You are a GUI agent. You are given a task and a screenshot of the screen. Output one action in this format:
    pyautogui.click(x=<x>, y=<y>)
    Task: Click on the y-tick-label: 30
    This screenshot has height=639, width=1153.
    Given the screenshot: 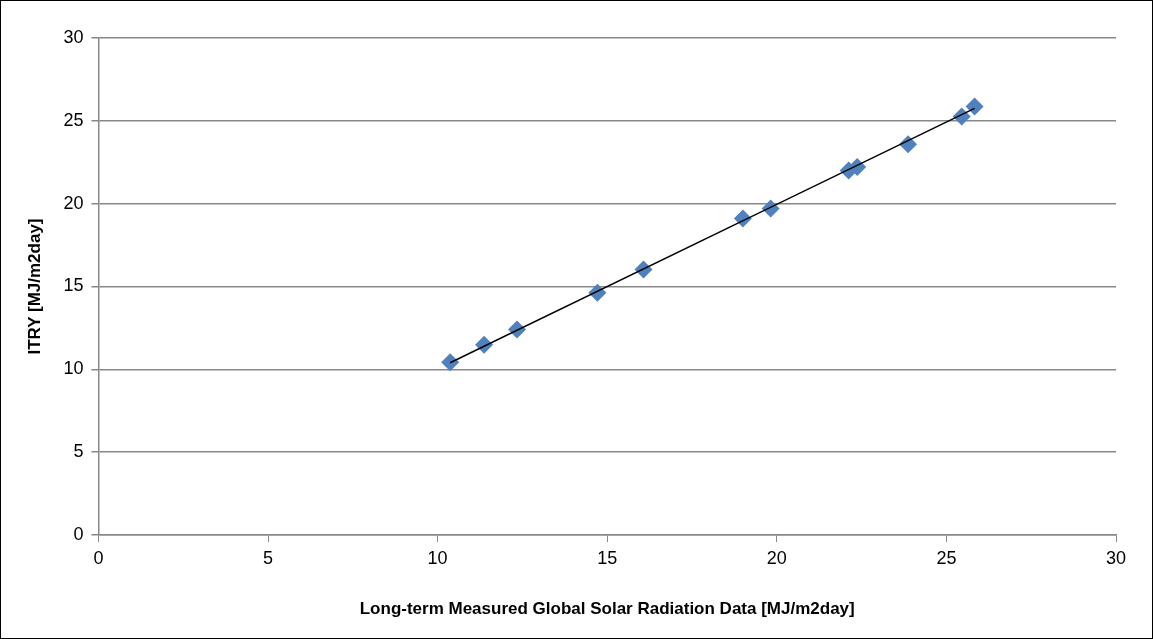 What is the action you would take?
    pyautogui.click(x=73, y=36)
    